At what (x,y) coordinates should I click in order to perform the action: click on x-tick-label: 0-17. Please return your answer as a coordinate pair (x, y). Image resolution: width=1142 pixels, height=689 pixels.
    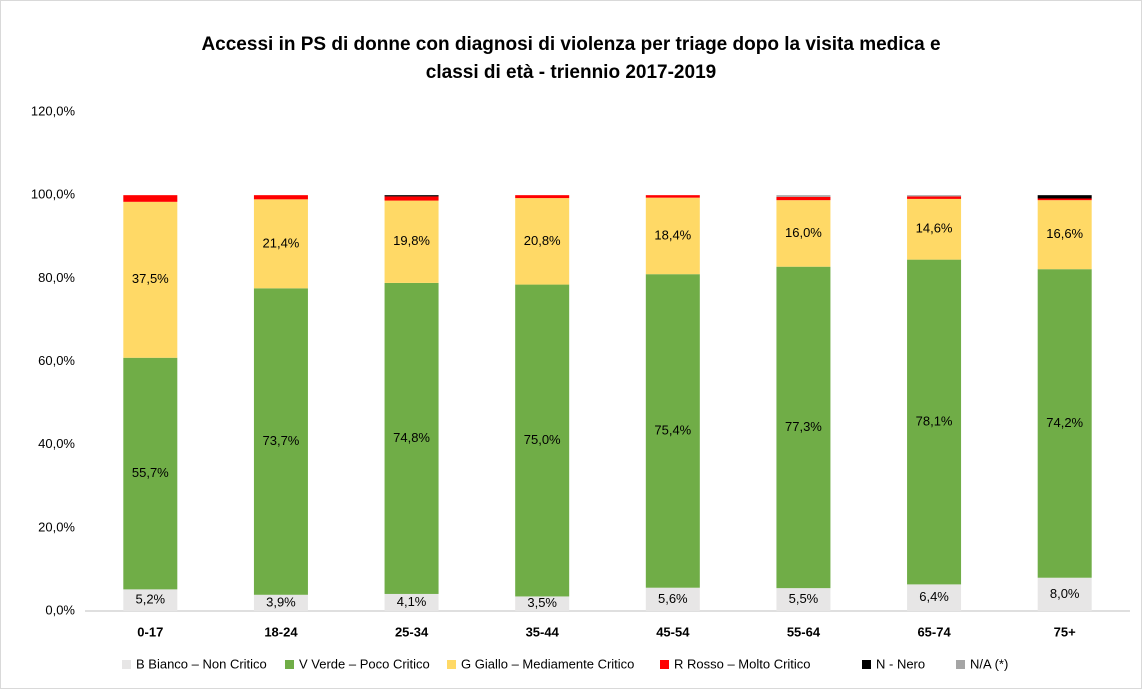
    Looking at the image, I should click on (150, 631).